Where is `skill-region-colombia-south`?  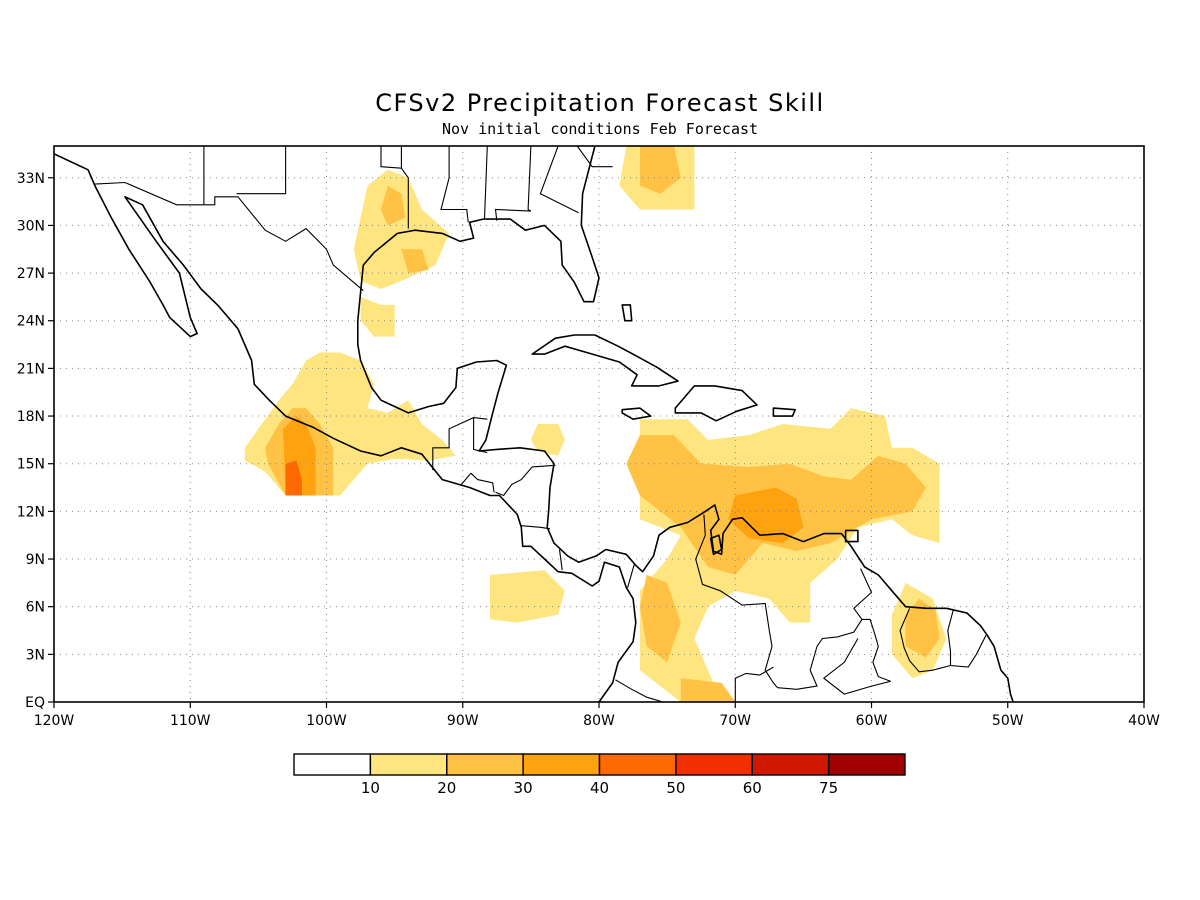
skill-region-colombia-south is located at coordinates (708, 690).